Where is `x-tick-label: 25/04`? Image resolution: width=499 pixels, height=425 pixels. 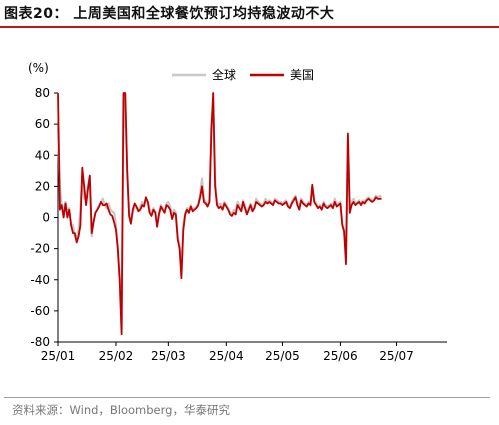 x-tick-label: 25/04 is located at coordinates (226, 356).